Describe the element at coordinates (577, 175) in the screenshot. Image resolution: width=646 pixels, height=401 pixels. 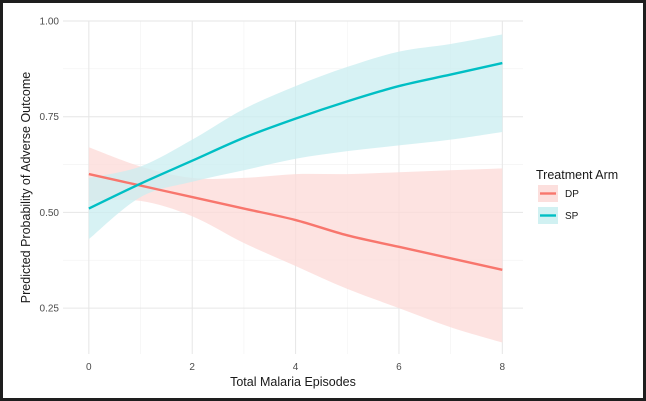
I see `legend-title: Treatment Arm` at that location.